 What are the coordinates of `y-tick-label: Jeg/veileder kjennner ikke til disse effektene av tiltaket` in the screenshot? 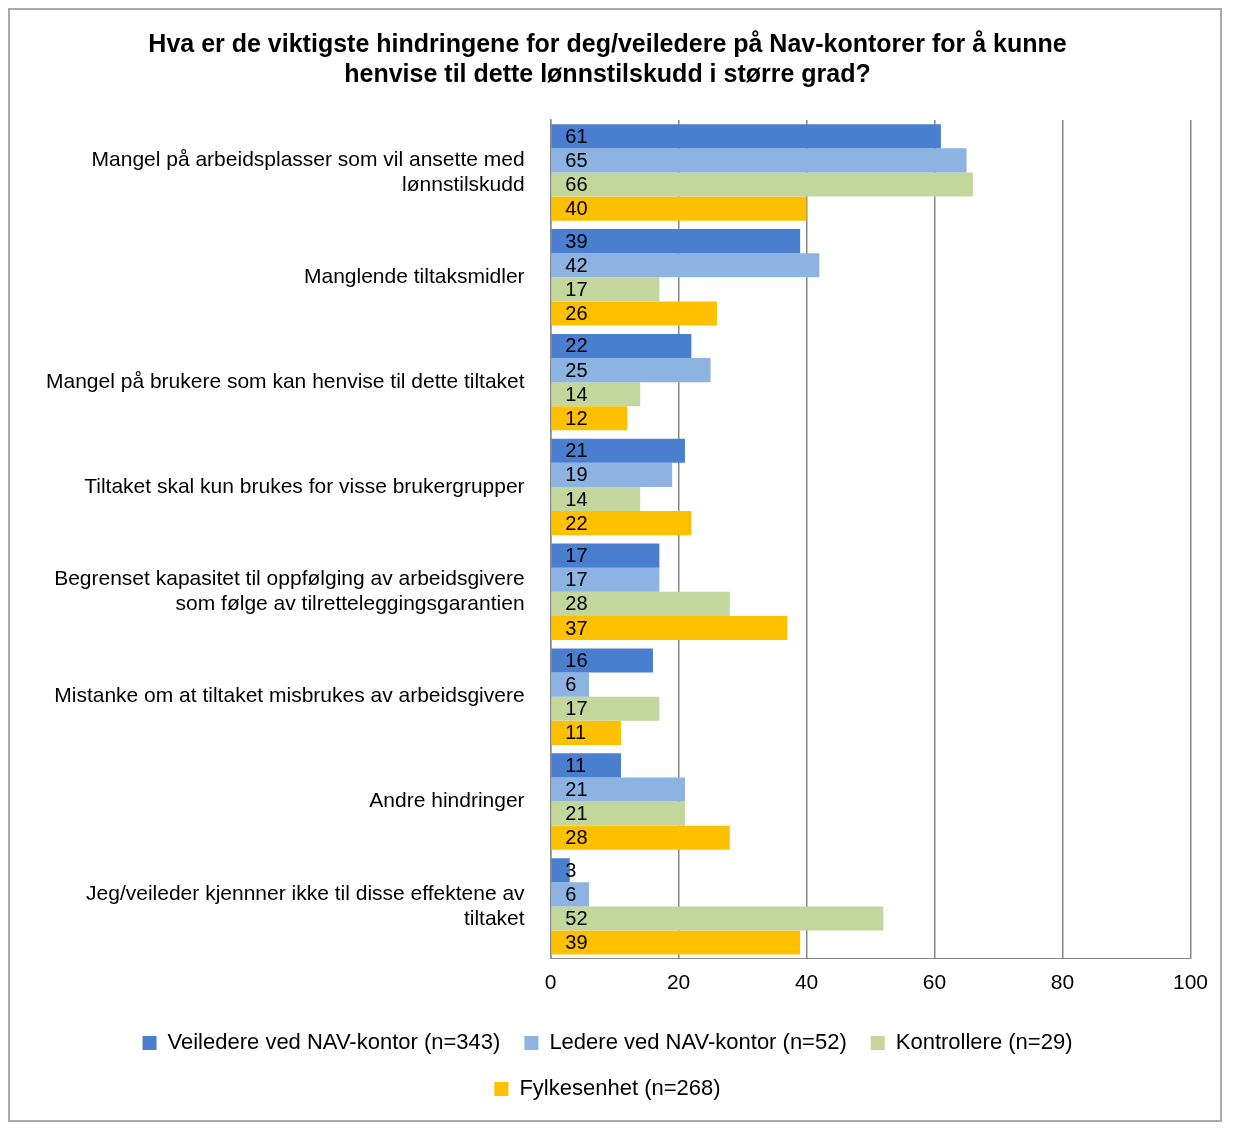 It's located at (306, 904).